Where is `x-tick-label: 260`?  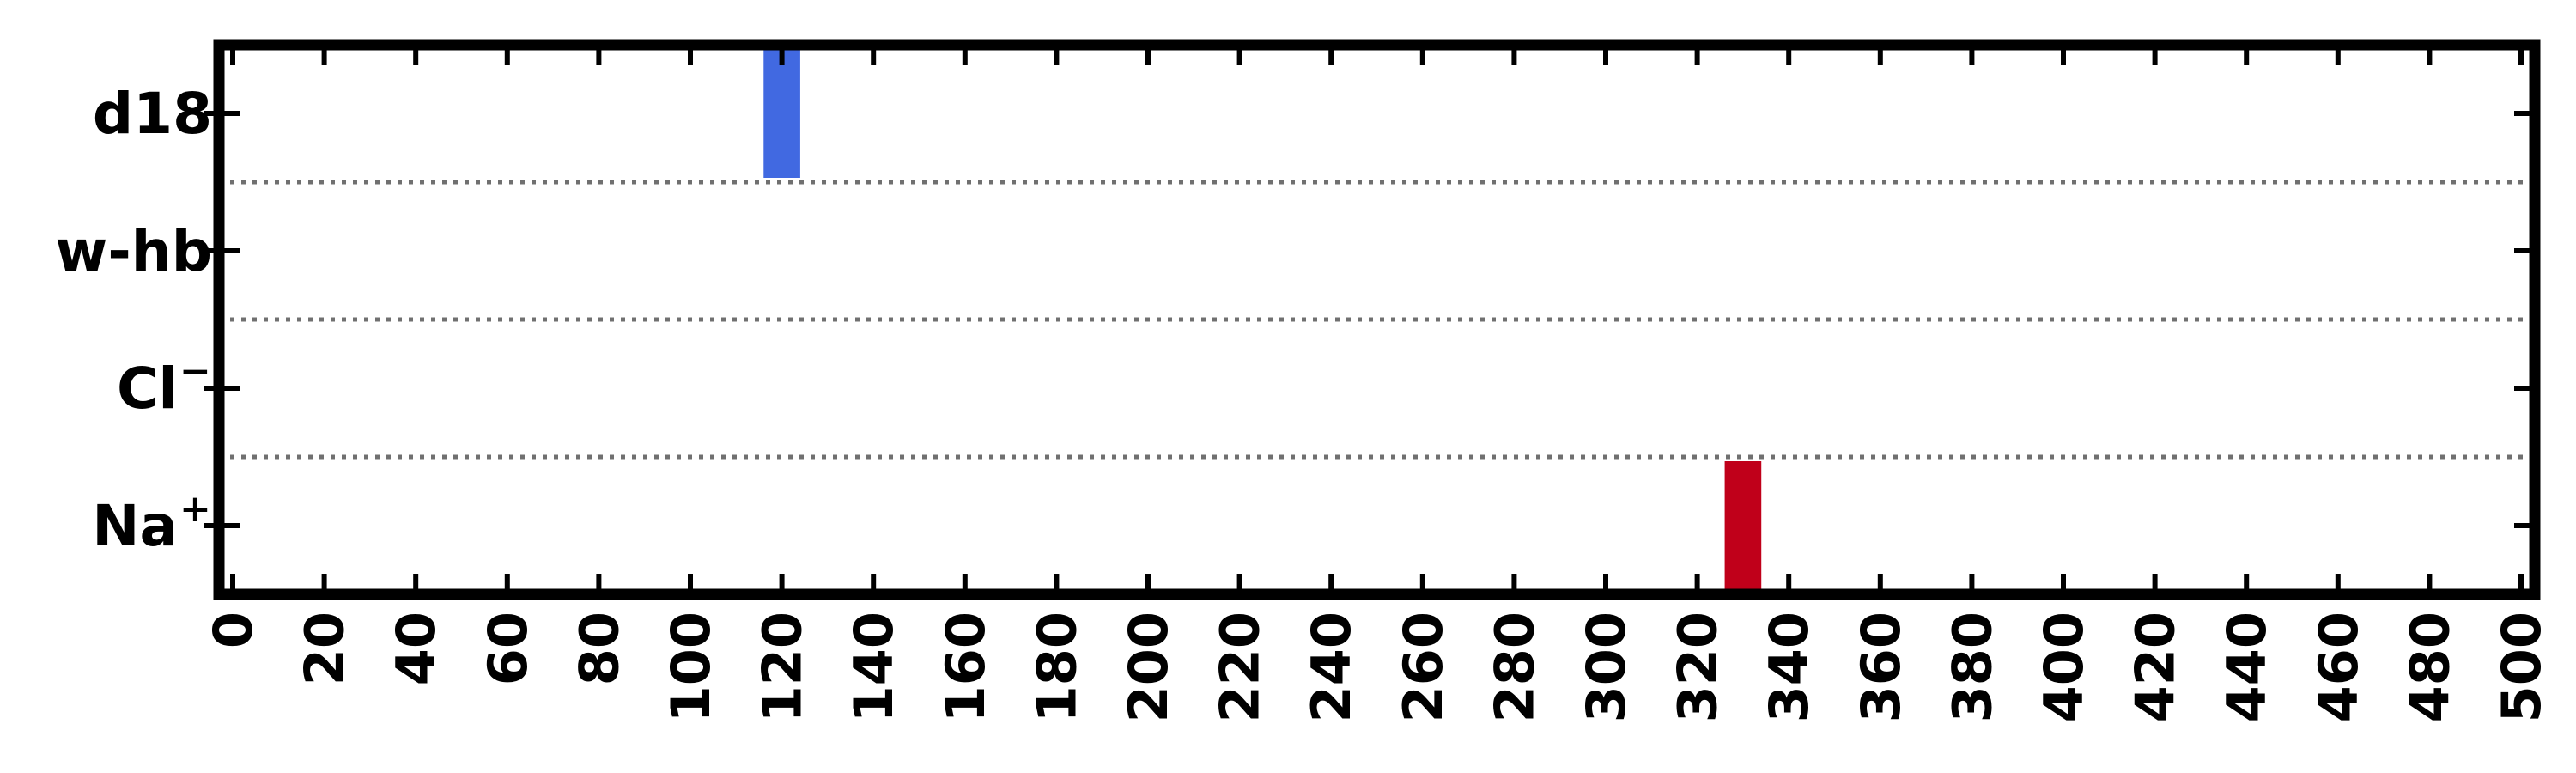 x-tick-label: 260 is located at coordinates (1423, 667).